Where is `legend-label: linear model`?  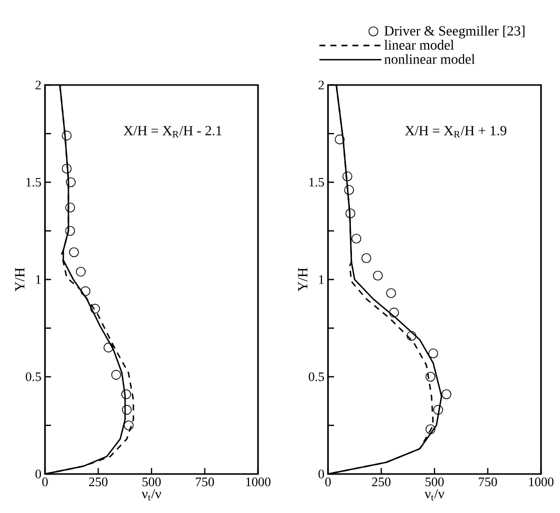 legend-label: linear model is located at coordinates (419, 45).